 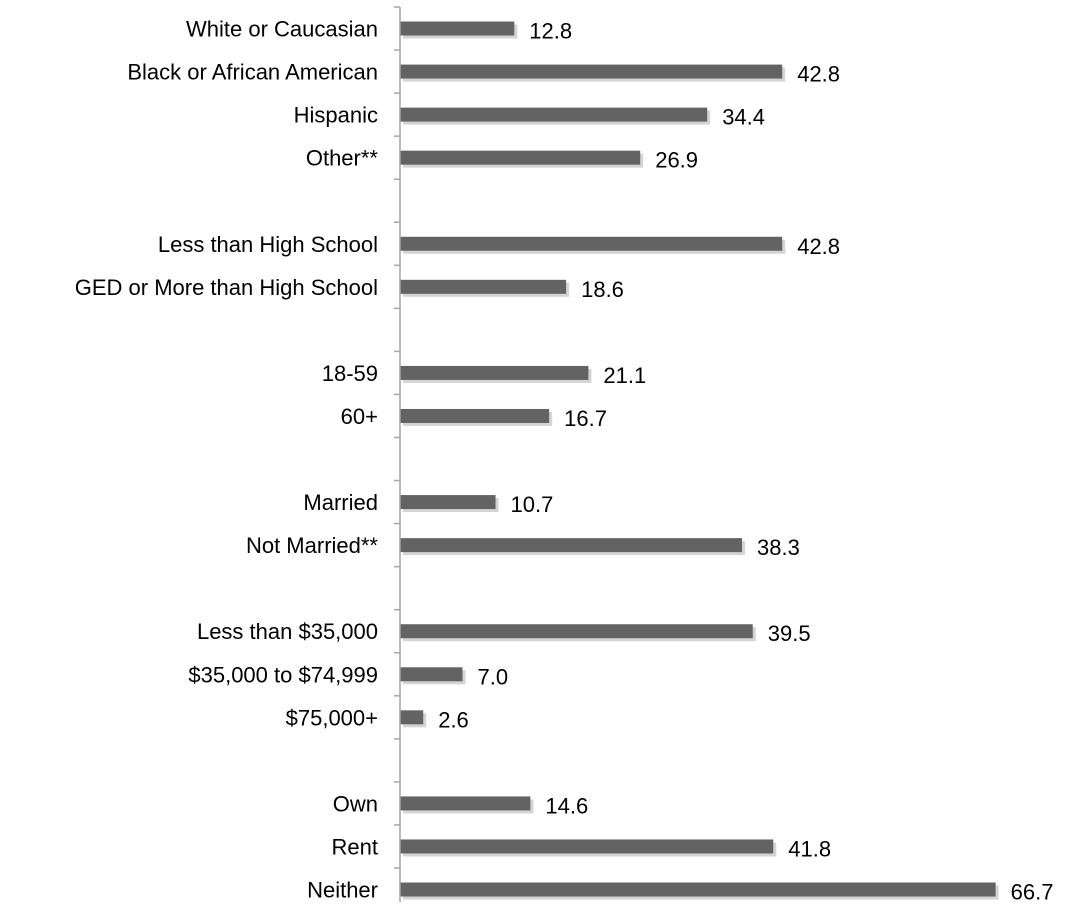 I want to click on value-label: 10.7, so click(x=532, y=504).